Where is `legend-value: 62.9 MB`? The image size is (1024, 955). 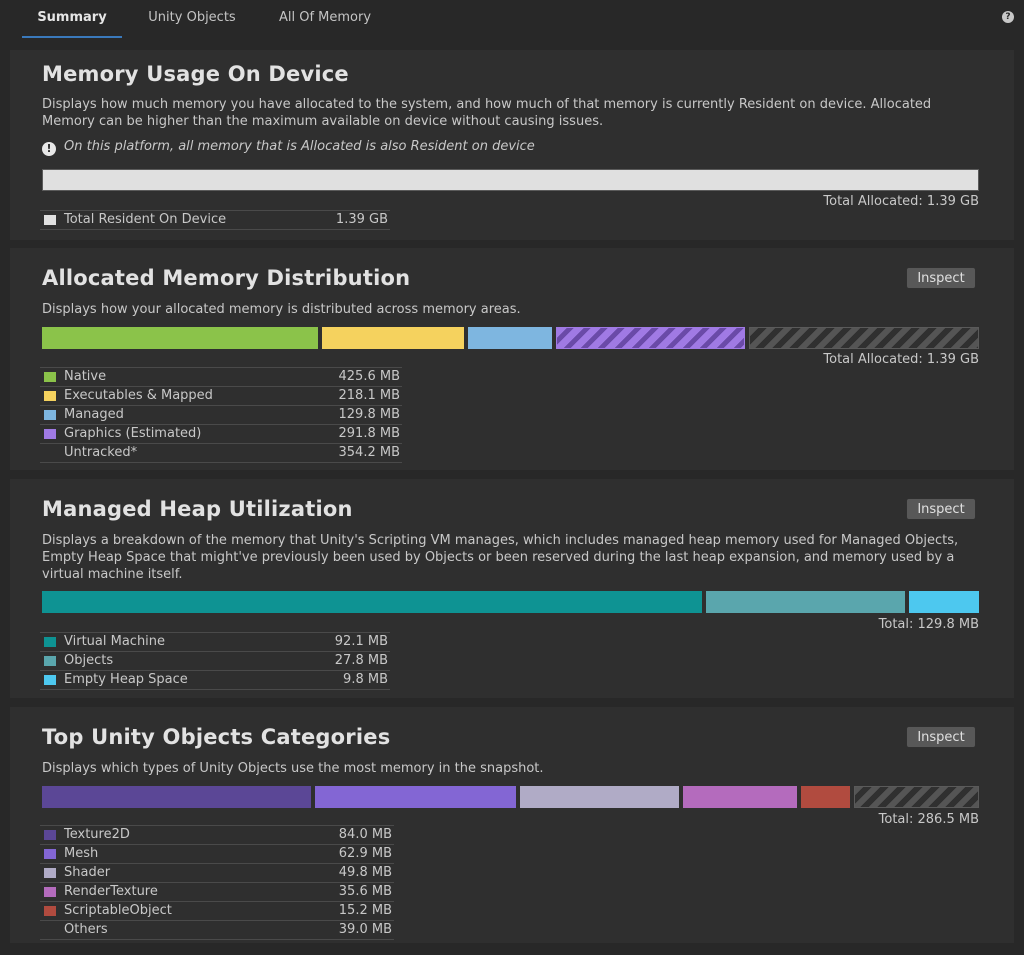
legend-value: 62.9 MB is located at coordinates (365, 853).